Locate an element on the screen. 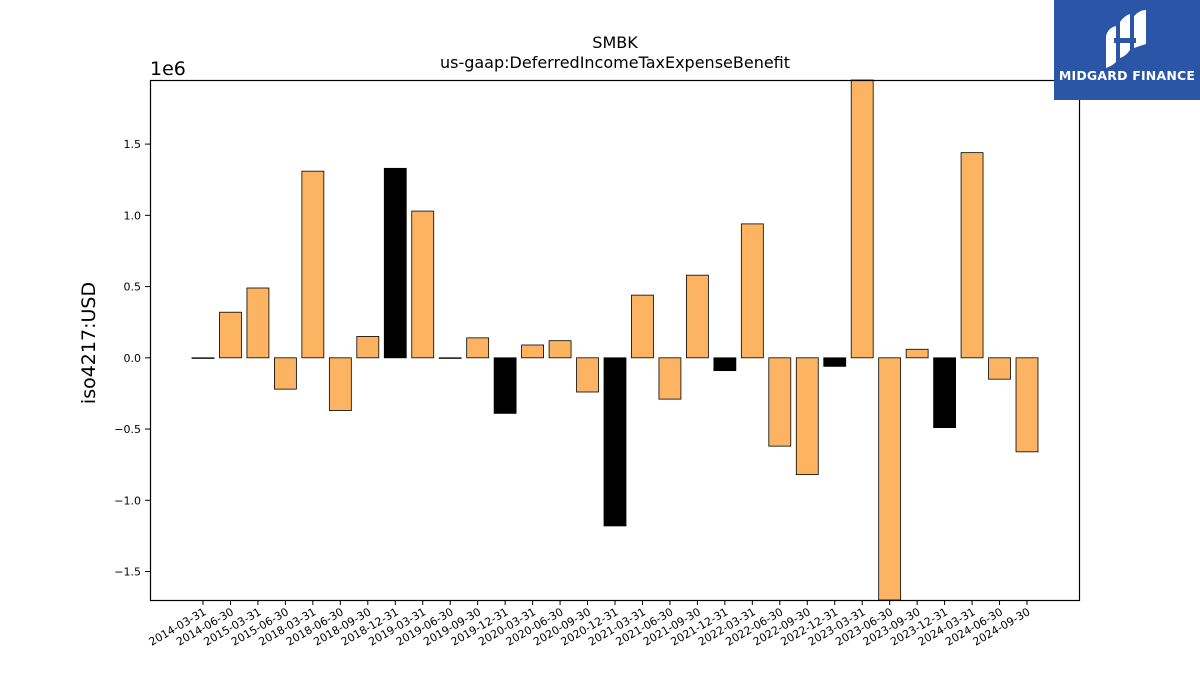 The width and height of the screenshot is (1200, 675). y-axis-label: iso4217:USD is located at coordinates (89, 343).